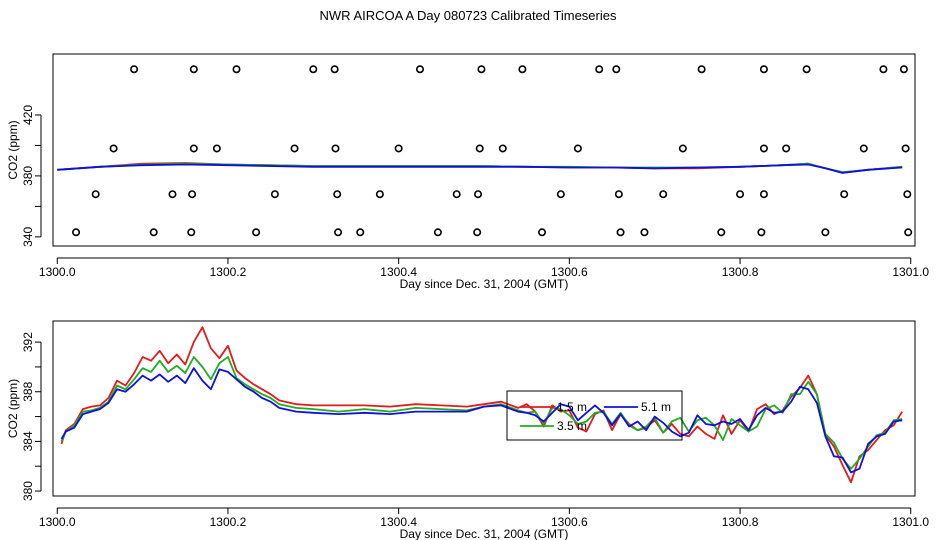 The height and width of the screenshot is (540, 936). Describe the element at coordinates (28, 237) in the screenshot. I see `top-y-tick-label: 340` at that location.